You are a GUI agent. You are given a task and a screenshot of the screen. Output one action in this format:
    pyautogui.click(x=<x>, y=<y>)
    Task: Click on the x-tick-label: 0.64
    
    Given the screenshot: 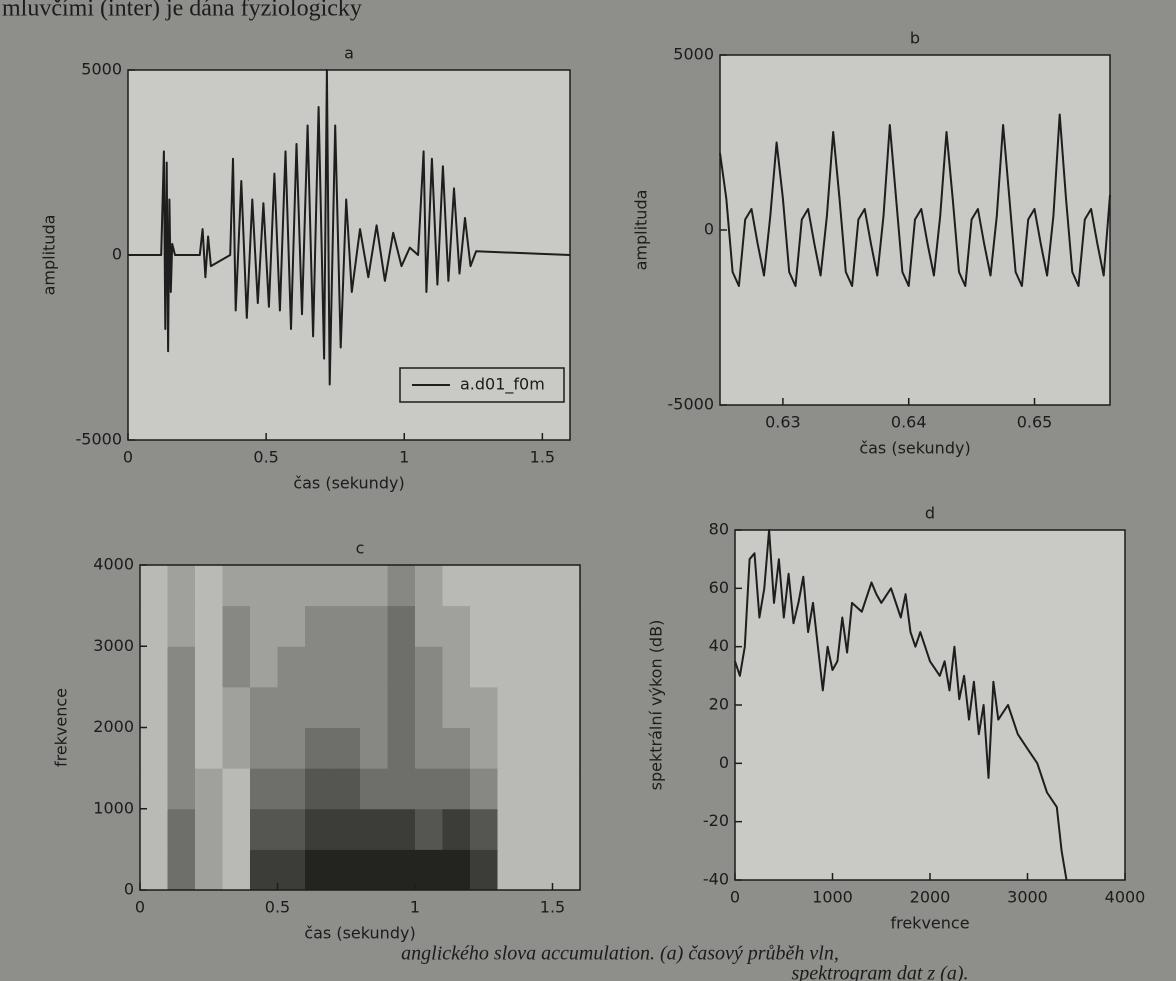 What is the action you would take?
    pyautogui.click(x=909, y=422)
    